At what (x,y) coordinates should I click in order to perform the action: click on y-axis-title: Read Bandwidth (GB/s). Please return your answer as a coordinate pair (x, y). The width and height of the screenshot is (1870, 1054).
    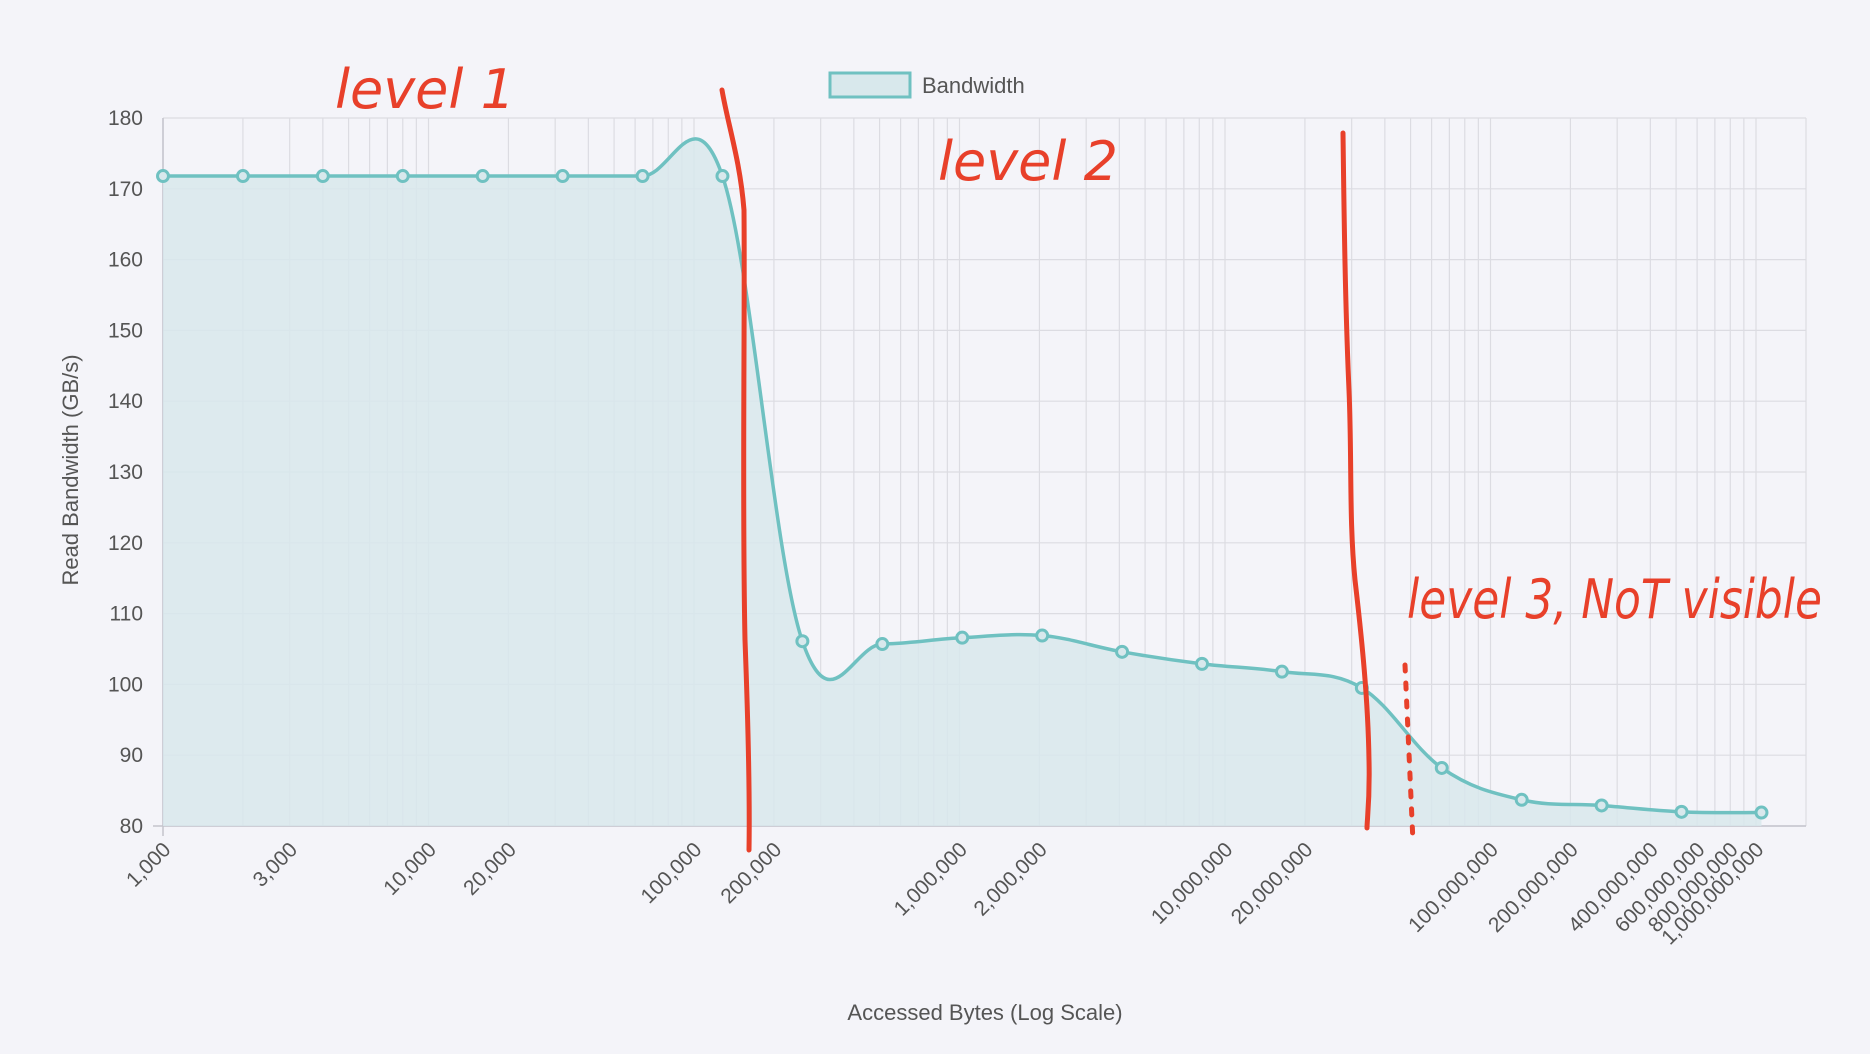
    Looking at the image, I should click on (70, 469).